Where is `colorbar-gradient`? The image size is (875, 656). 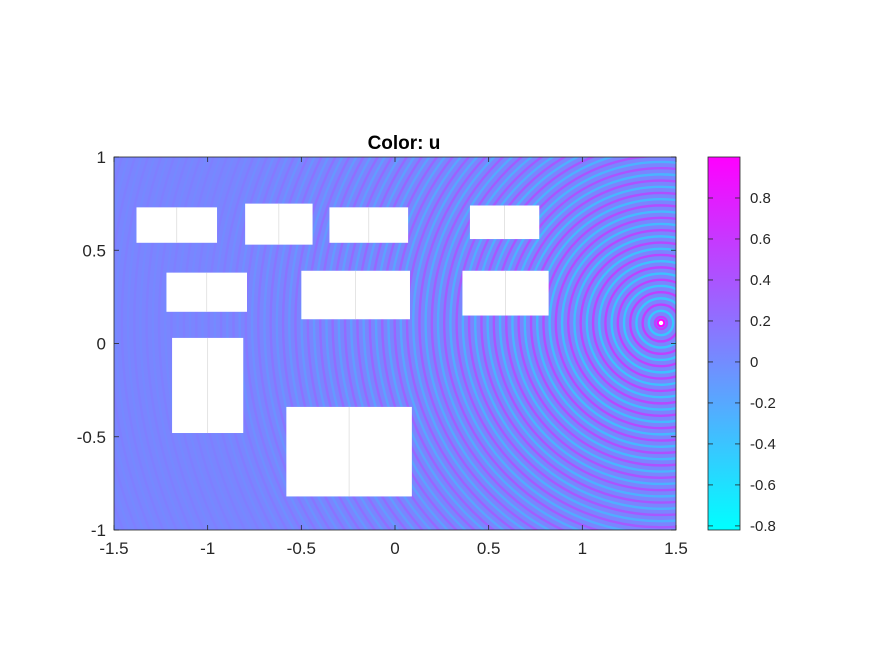 colorbar-gradient is located at coordinates (724, 343).